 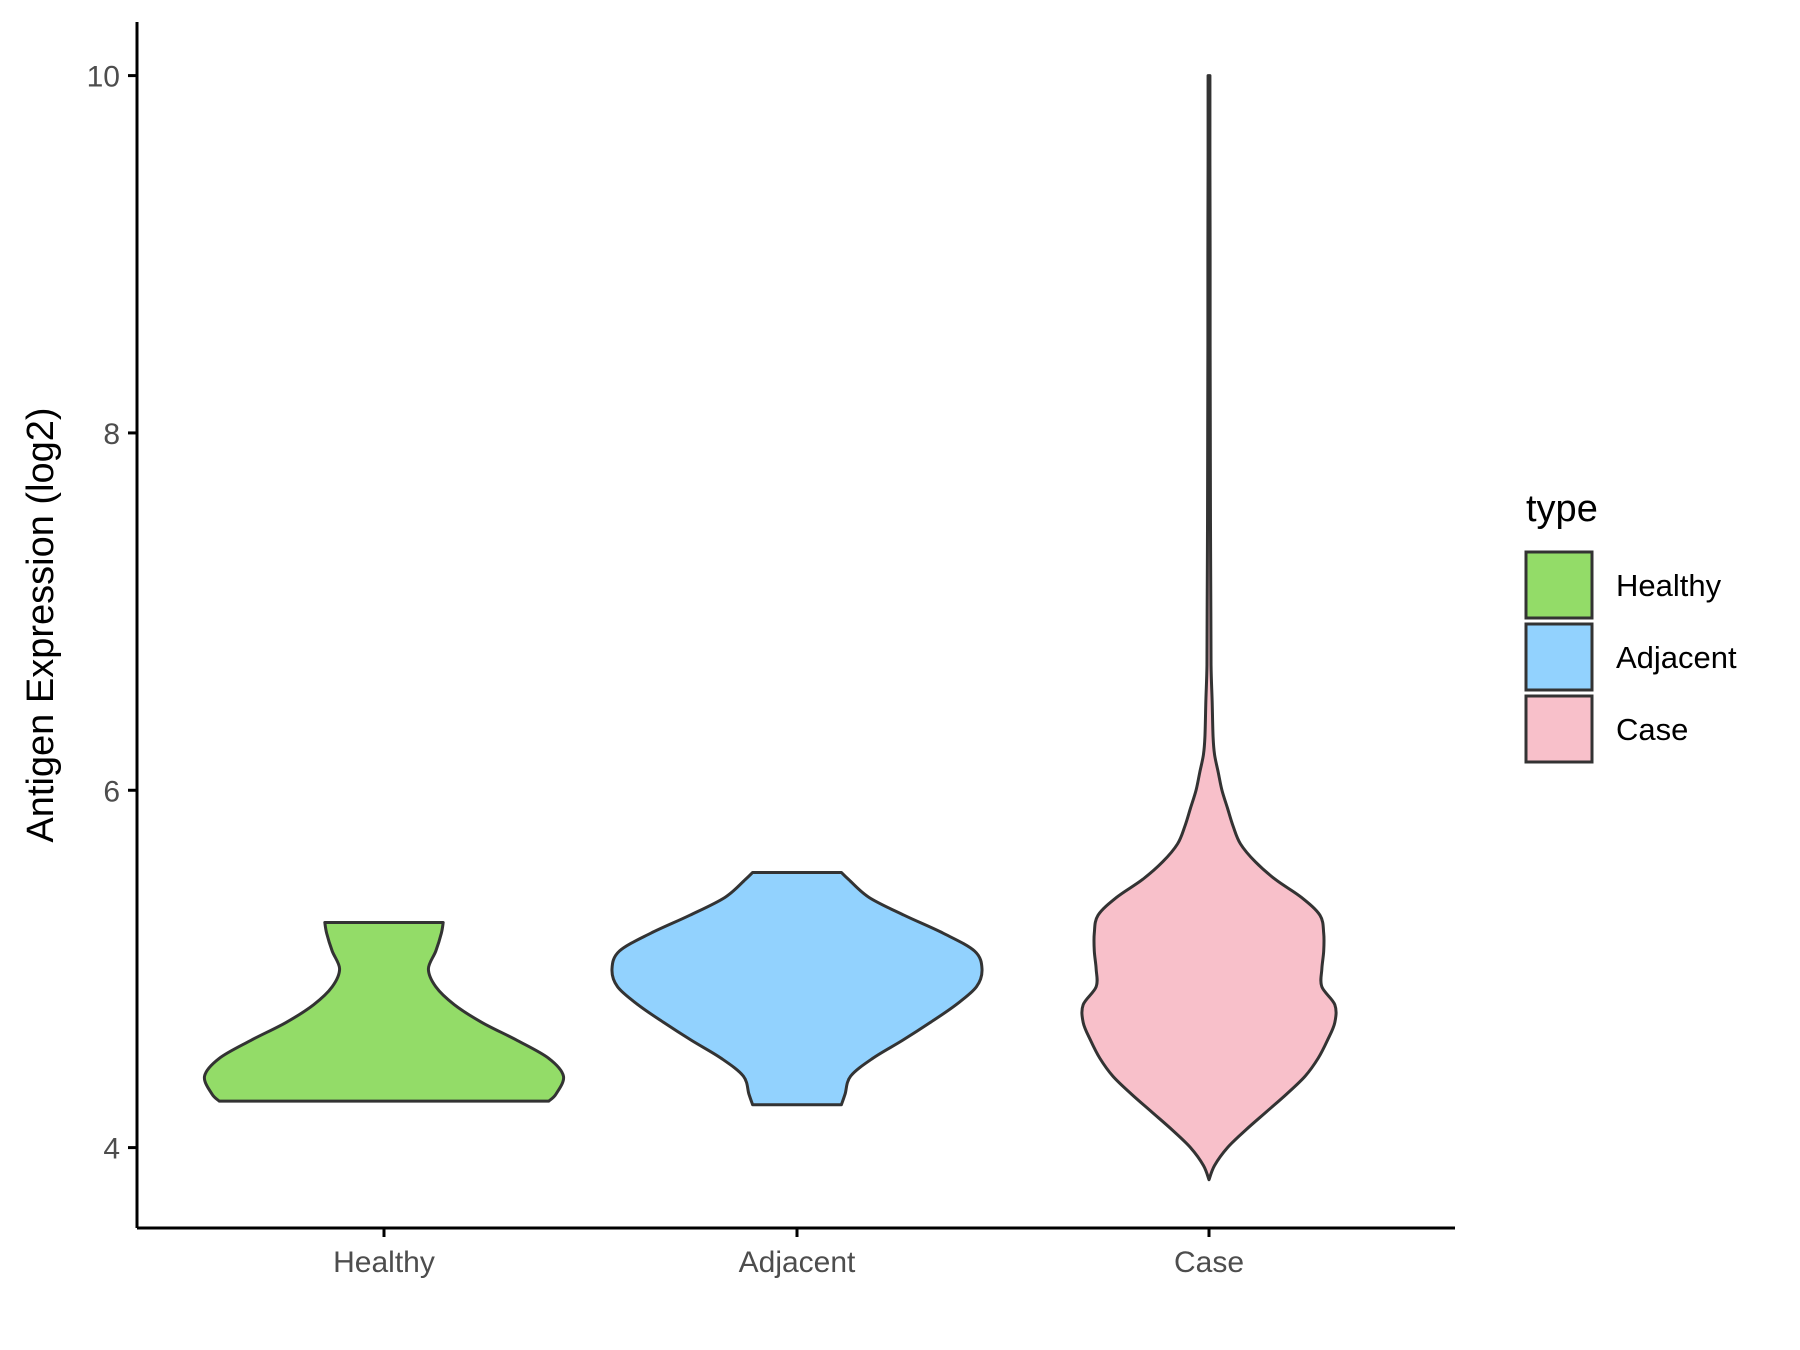 What do you see at coordinates (1562, 509) in the screenshot?
I see `legend-title: type` at bounding box center [1562, 509].